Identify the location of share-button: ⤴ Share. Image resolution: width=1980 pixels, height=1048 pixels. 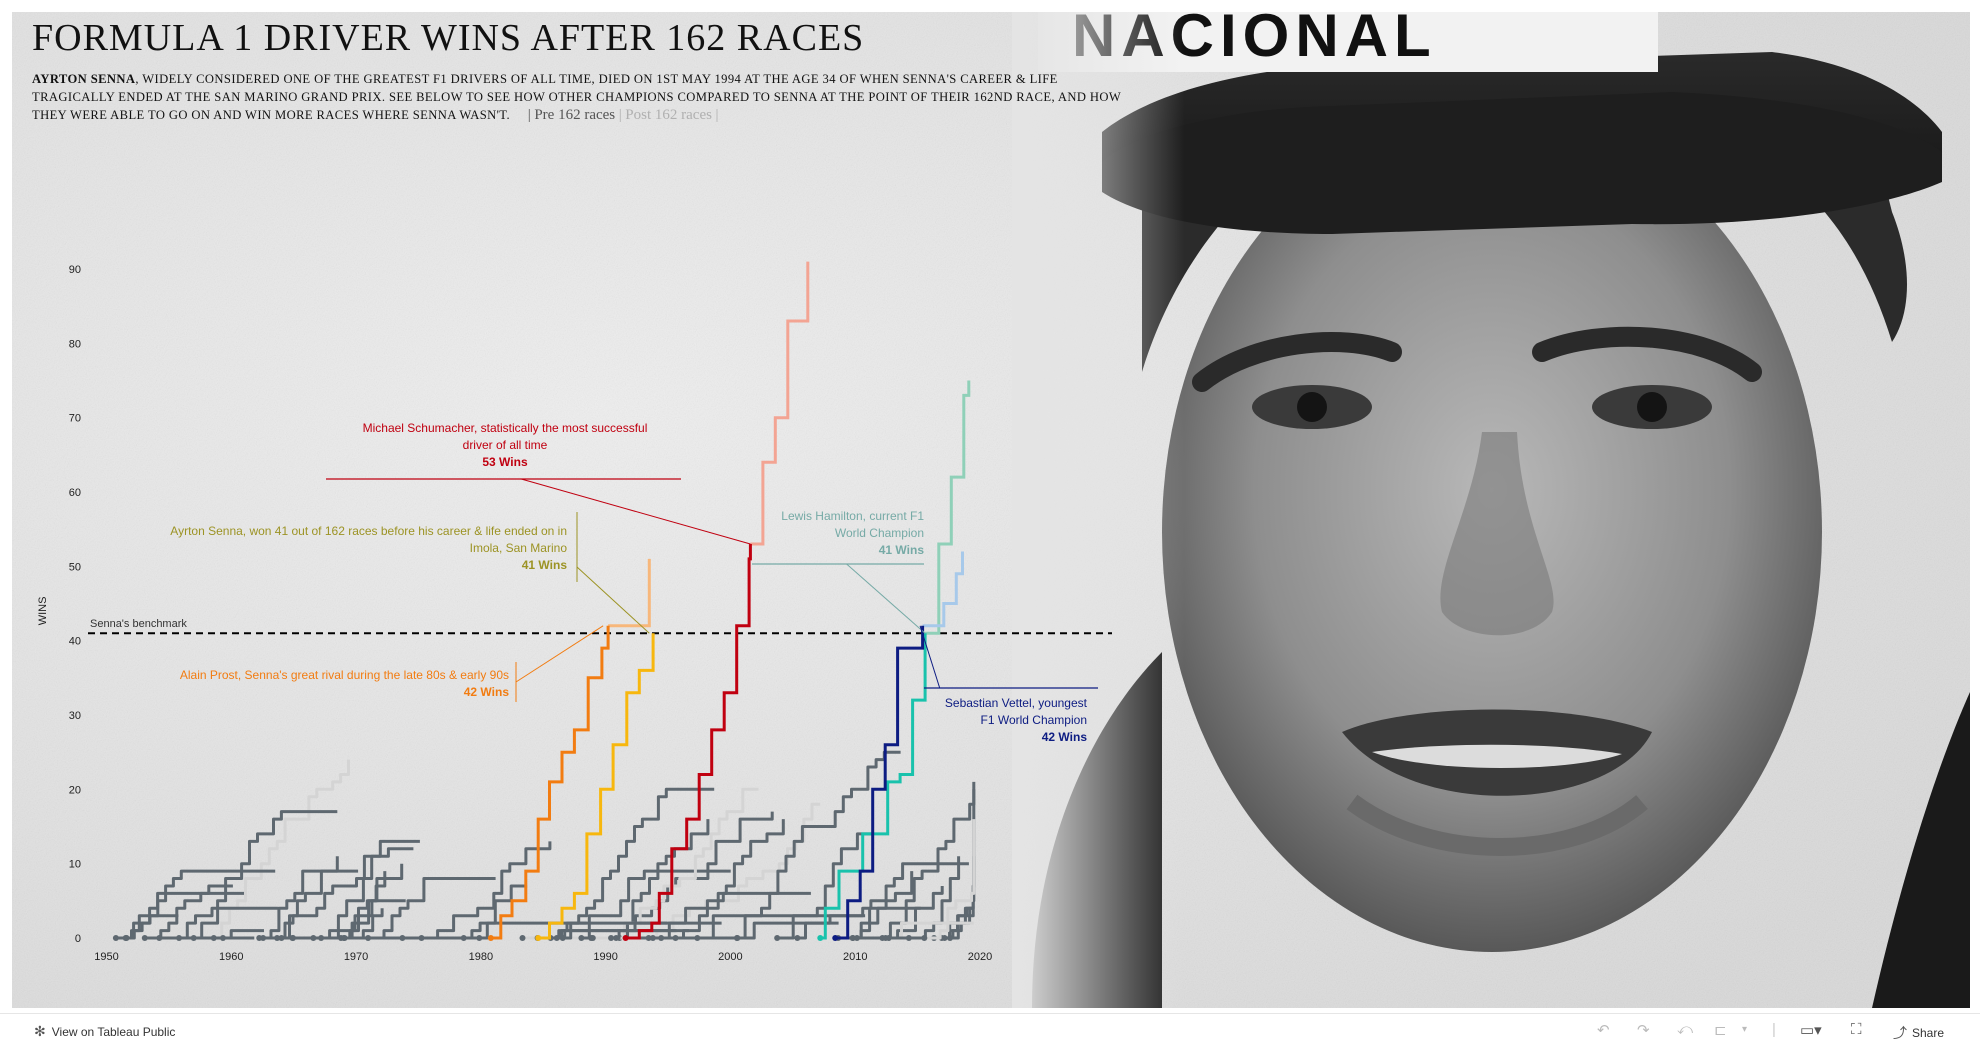
(1918, 1033).